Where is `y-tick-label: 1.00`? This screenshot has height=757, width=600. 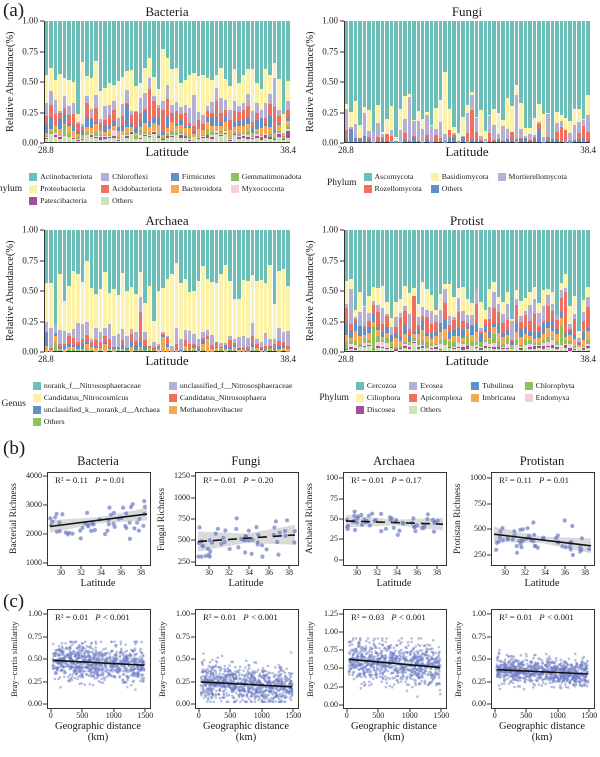
y-tick-label: 1.00 is located at coordinates (30, 20).